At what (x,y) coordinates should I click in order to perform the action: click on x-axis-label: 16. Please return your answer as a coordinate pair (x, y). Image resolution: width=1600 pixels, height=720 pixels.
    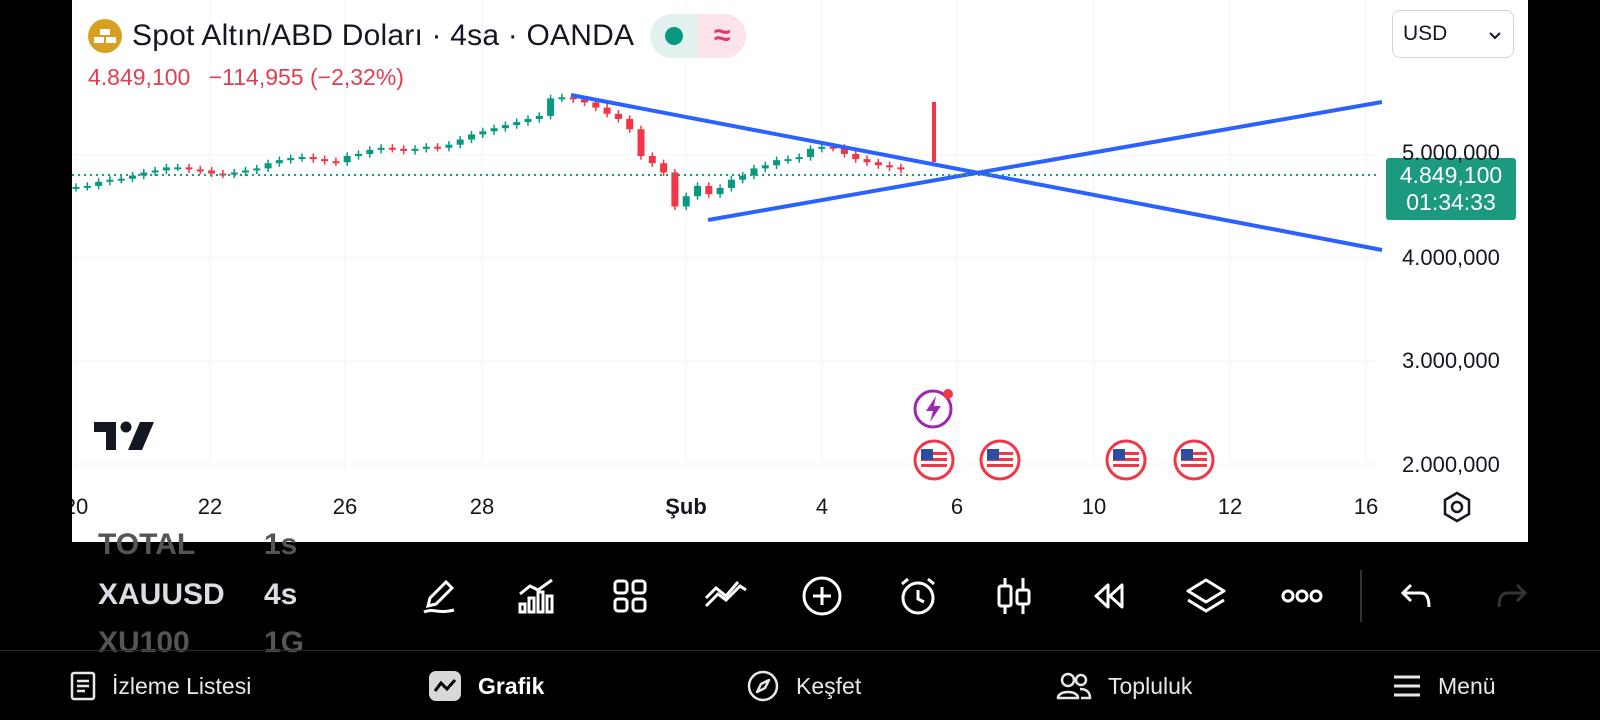
    Looking at the image, I should click on (1366, 506).